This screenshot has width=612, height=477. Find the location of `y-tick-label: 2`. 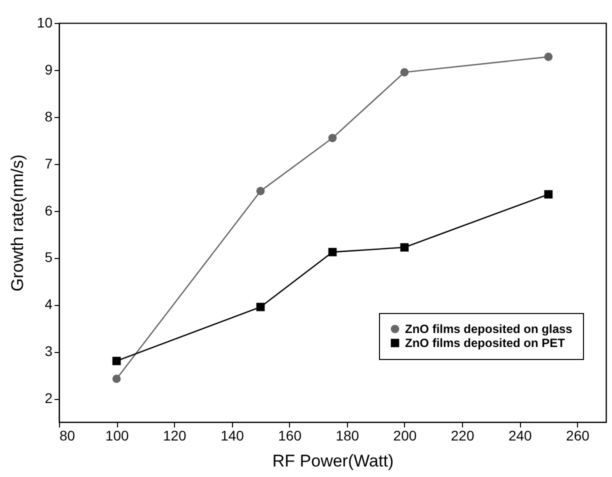

y-tick-label: 2 is located at coordinates (48, 398).